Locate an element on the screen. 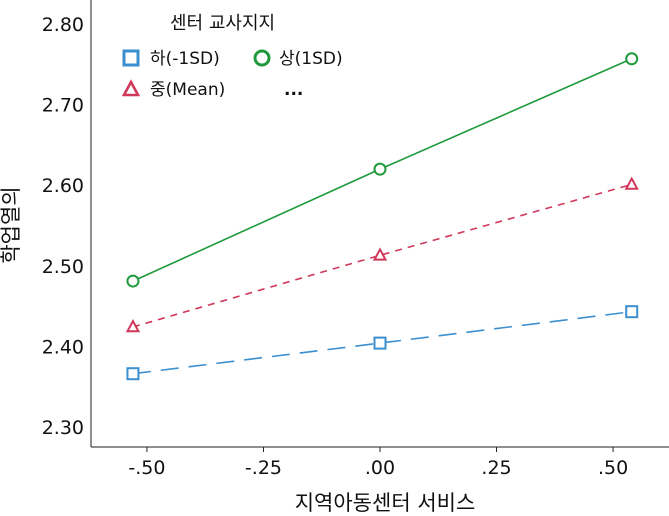 The width and height of the screenshot is (669, 516). y-axis-label: 학업열의 is located at coordinates (11, 224).